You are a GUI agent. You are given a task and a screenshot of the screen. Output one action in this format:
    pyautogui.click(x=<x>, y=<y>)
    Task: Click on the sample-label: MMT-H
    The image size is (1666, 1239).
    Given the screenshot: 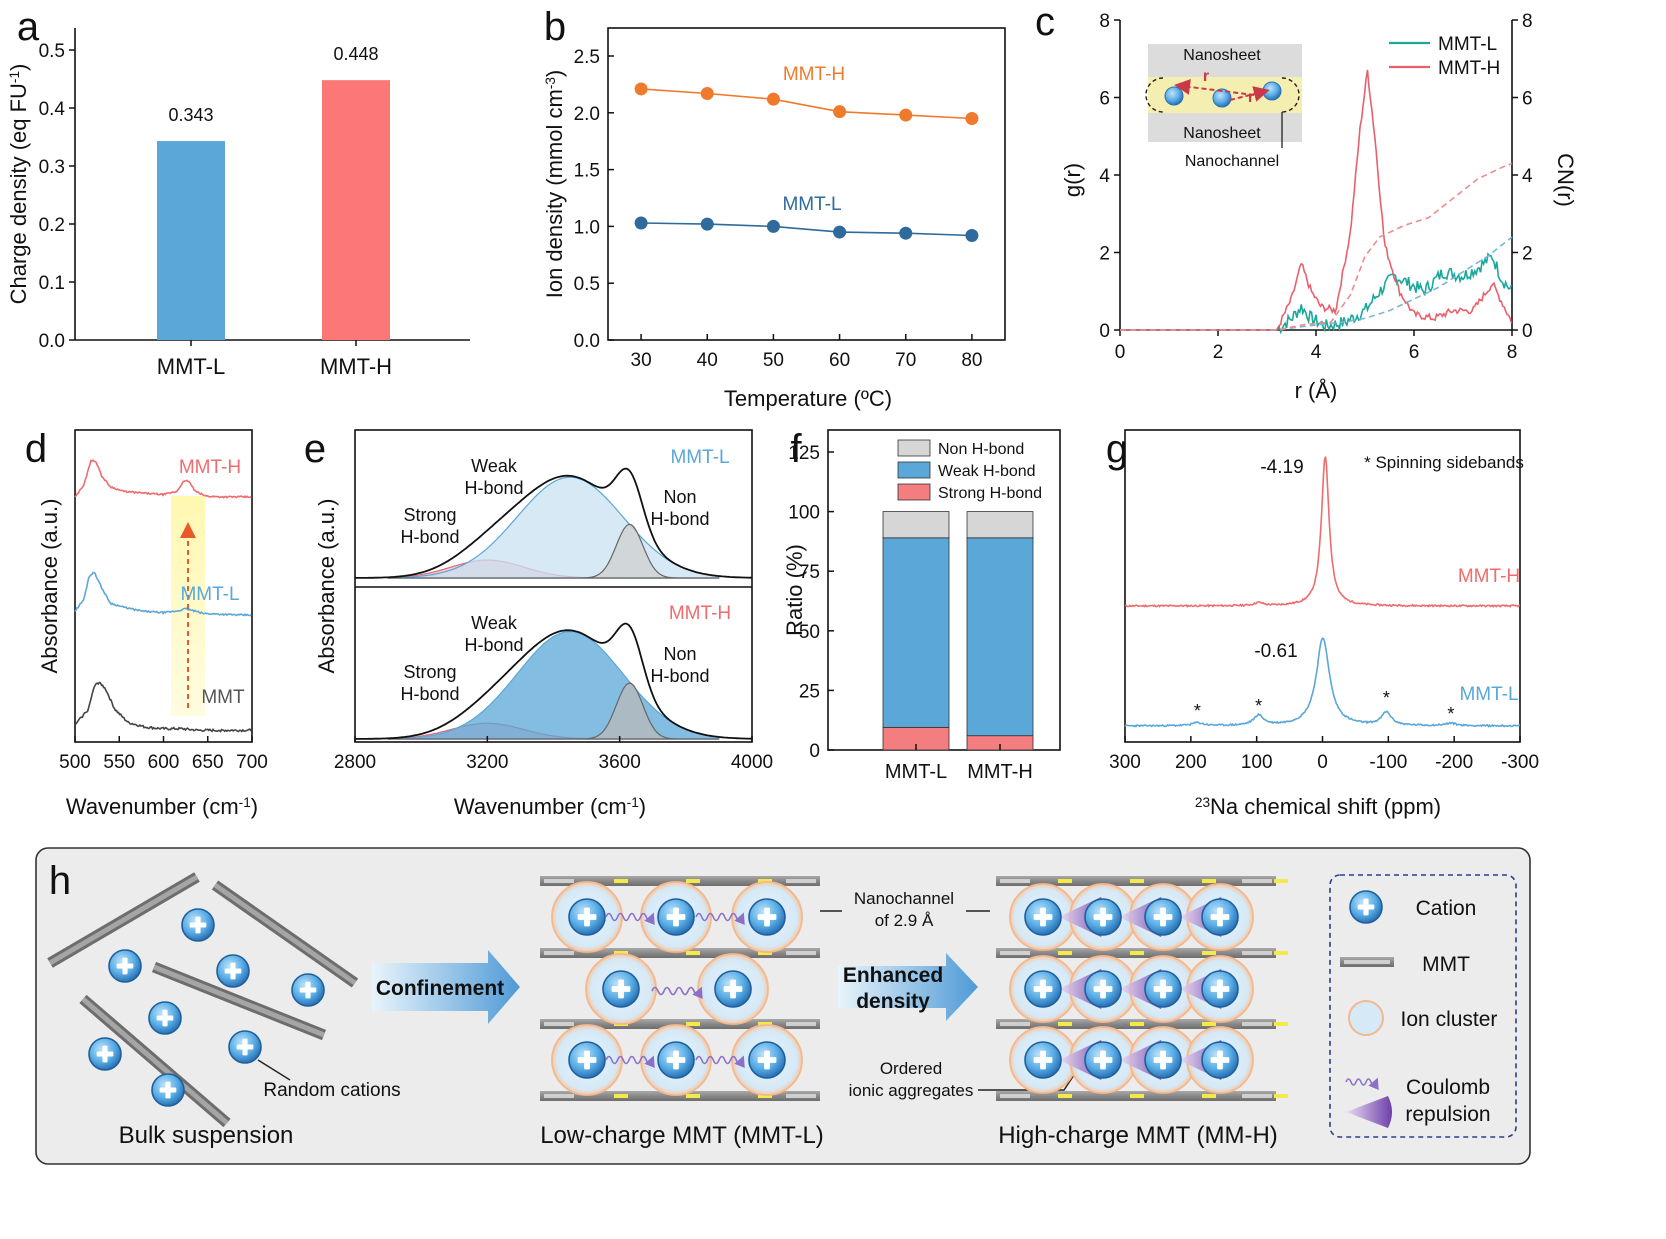 What is the action you would take?
    pyautogui.click(x=700, y=613)
    